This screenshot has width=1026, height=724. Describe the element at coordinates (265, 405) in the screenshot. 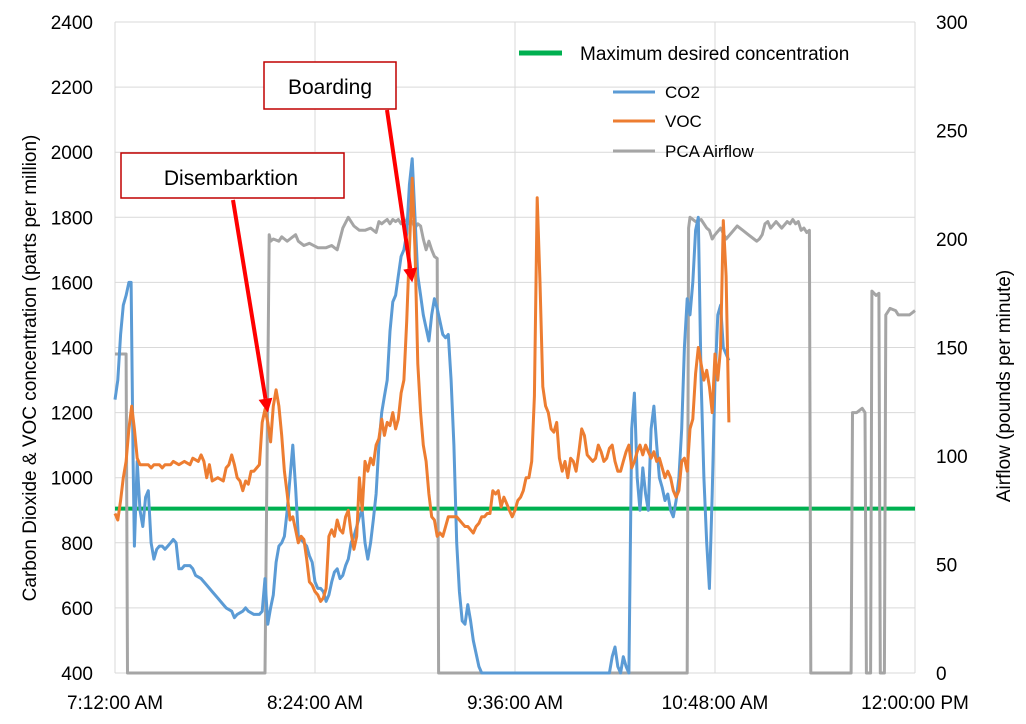

I see `annotation-arrowhead-disembarkation` at that location.